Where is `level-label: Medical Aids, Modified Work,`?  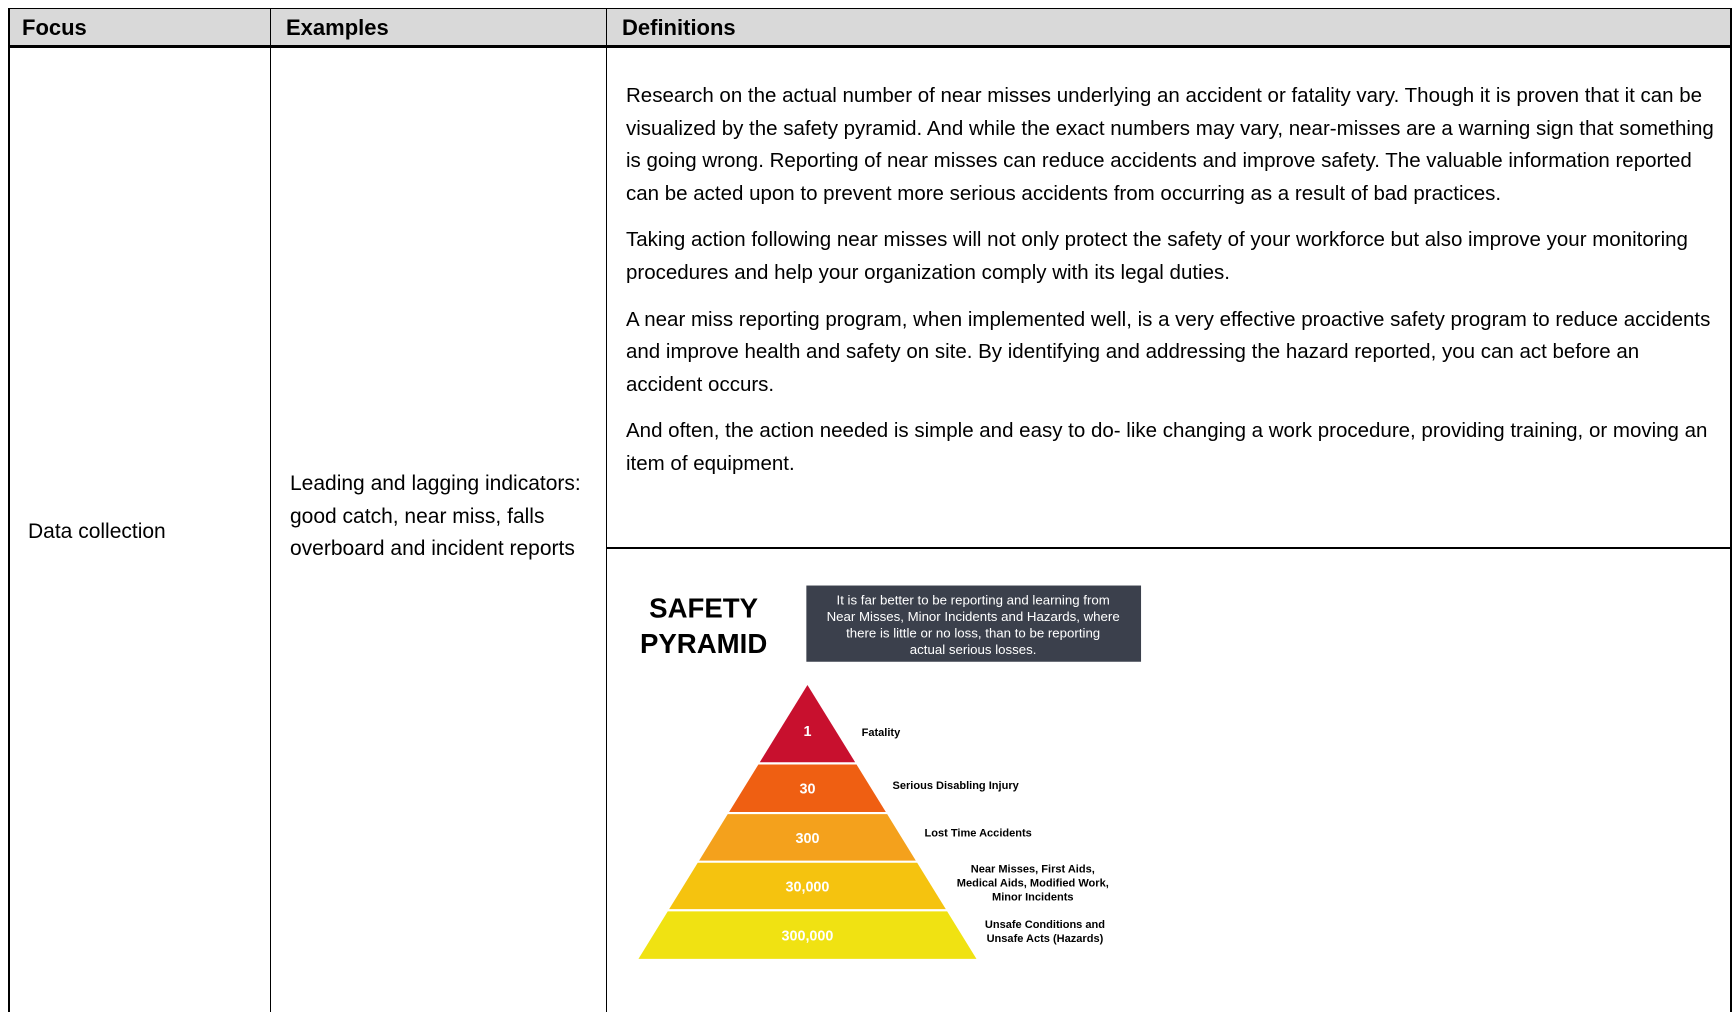 level-label: Medical Aids, Modified Work, is located at coordinates (1033, 884).